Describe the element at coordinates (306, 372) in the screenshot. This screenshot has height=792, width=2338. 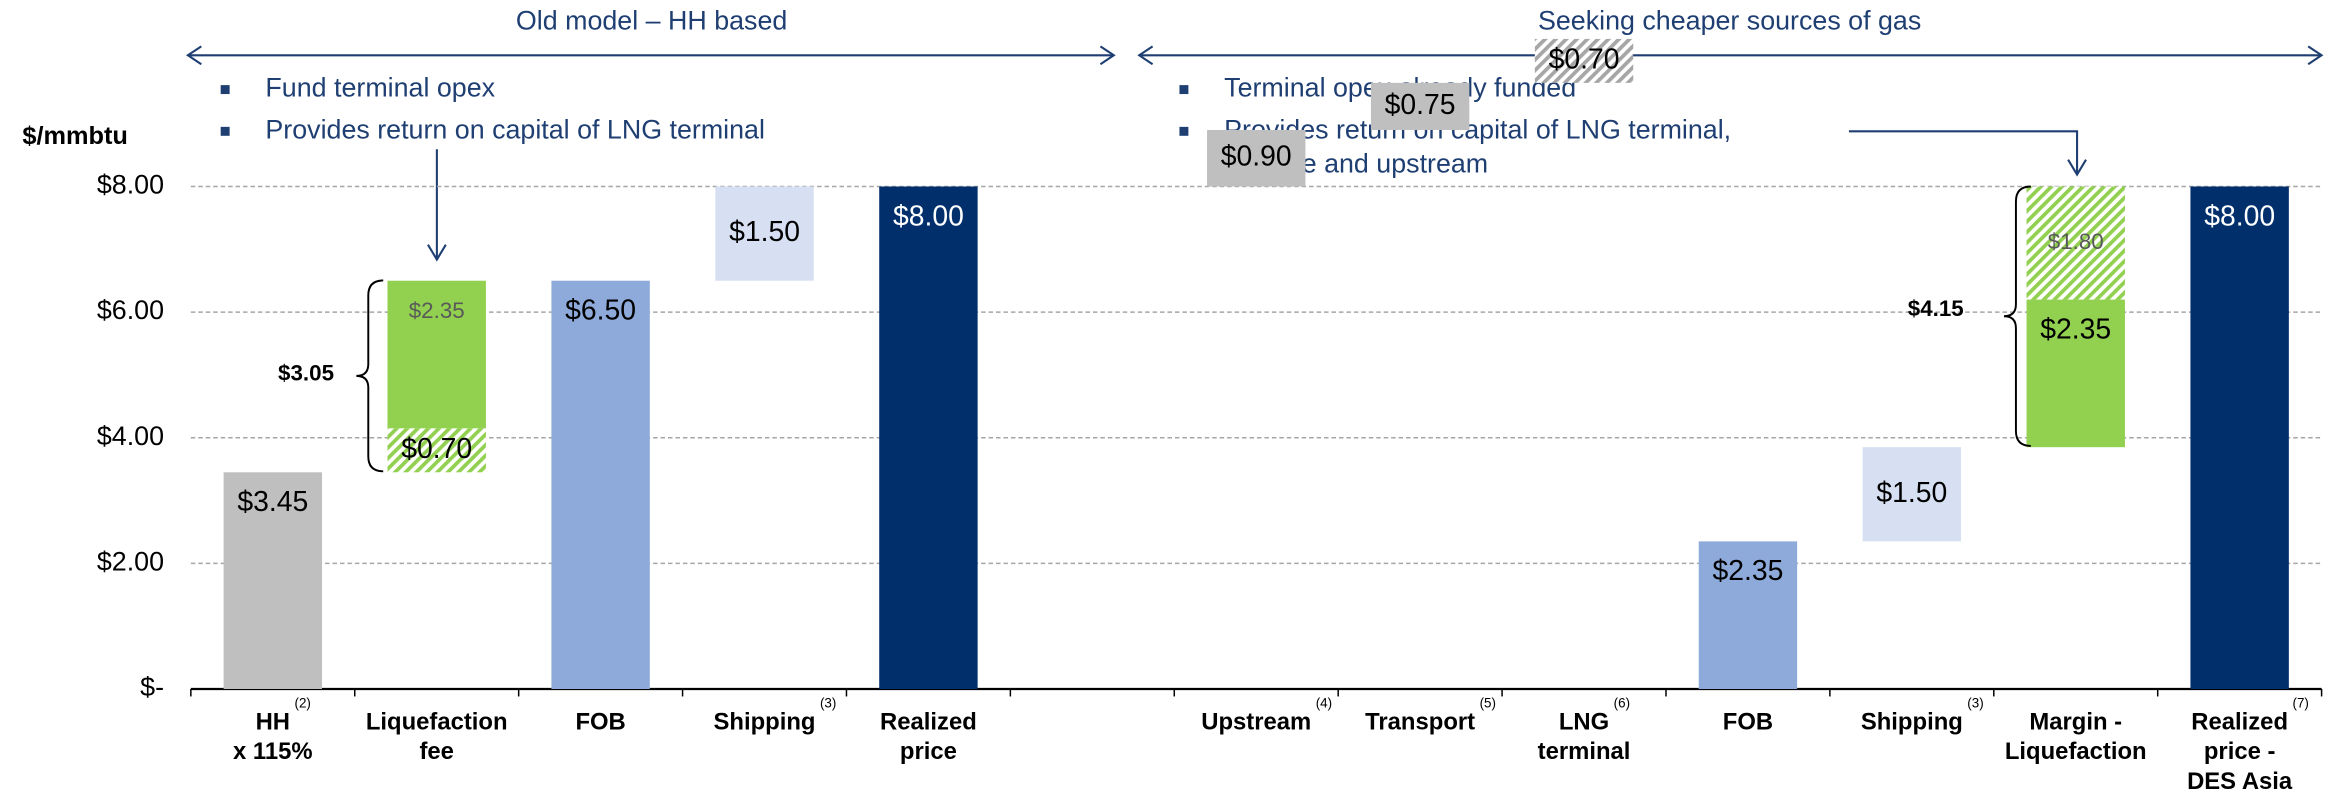
I see `brace-label: $3.05` at that location.